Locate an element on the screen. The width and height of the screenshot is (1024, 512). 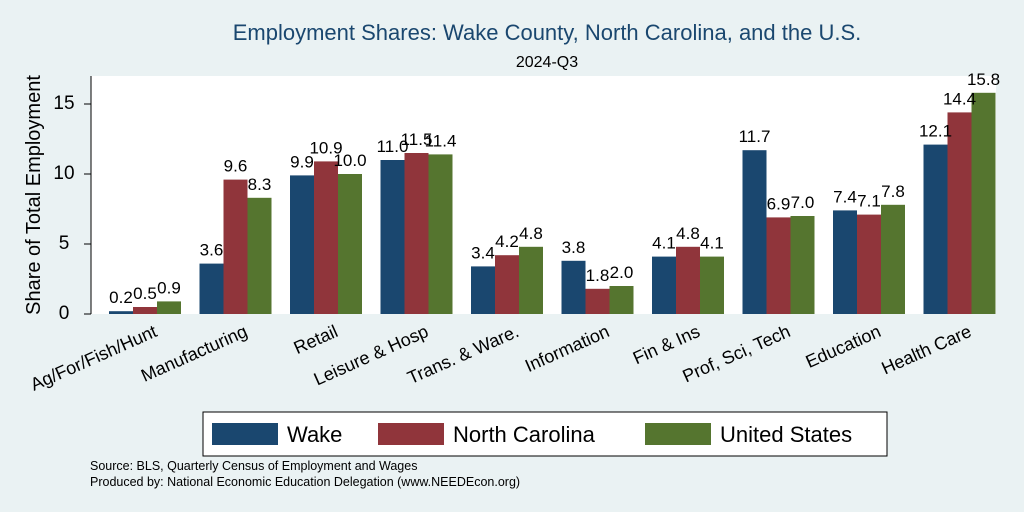
y-tick-label: 5 is located at coordinates (64, 243).